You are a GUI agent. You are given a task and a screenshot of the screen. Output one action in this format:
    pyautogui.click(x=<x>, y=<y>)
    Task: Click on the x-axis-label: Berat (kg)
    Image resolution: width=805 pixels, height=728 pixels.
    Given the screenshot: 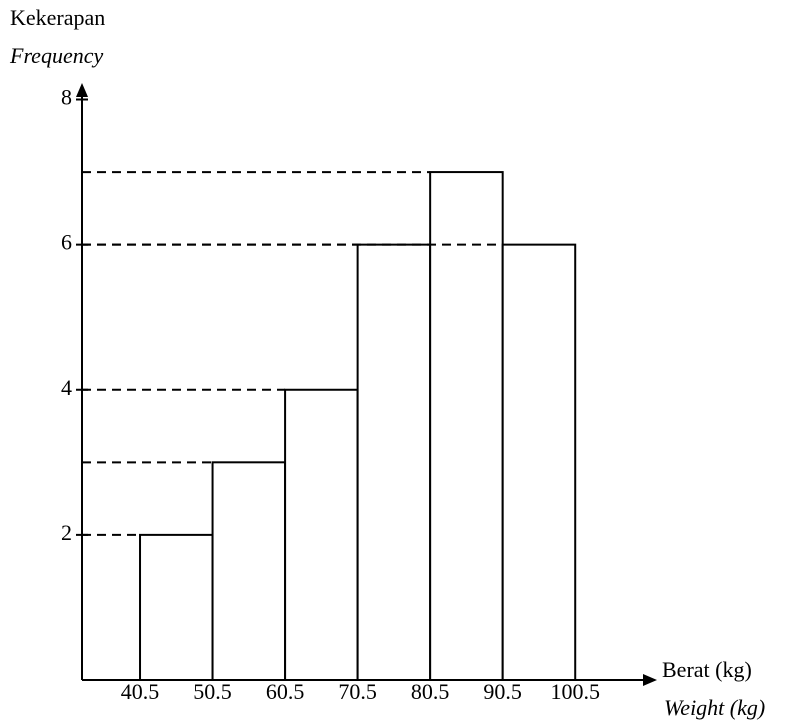 What is the action you would take?
    pyautogui.click(x=707, y=669)
    